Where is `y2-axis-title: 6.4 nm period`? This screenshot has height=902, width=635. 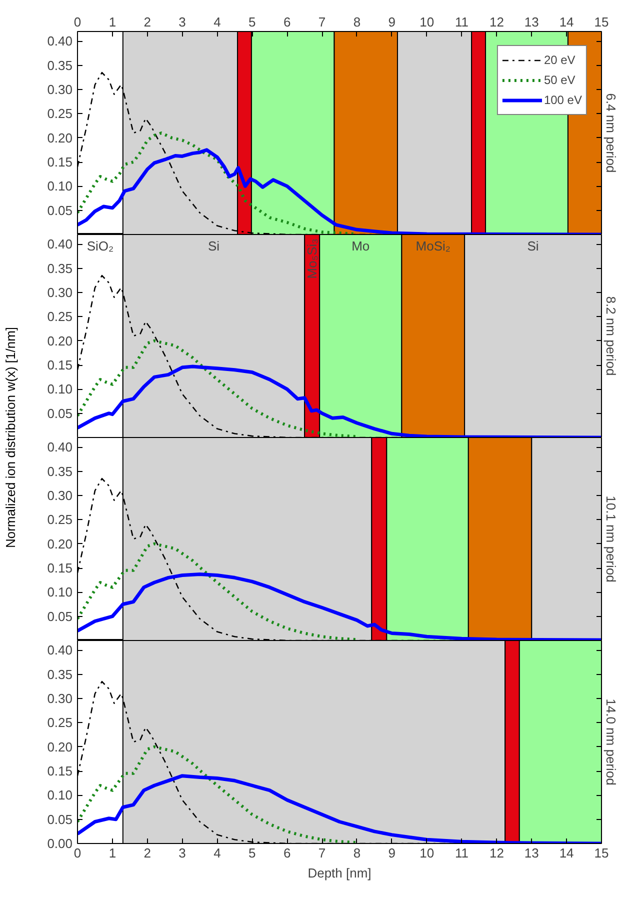
y2-axis-title: 6.4 nm period is located at coordinates (611, 133).